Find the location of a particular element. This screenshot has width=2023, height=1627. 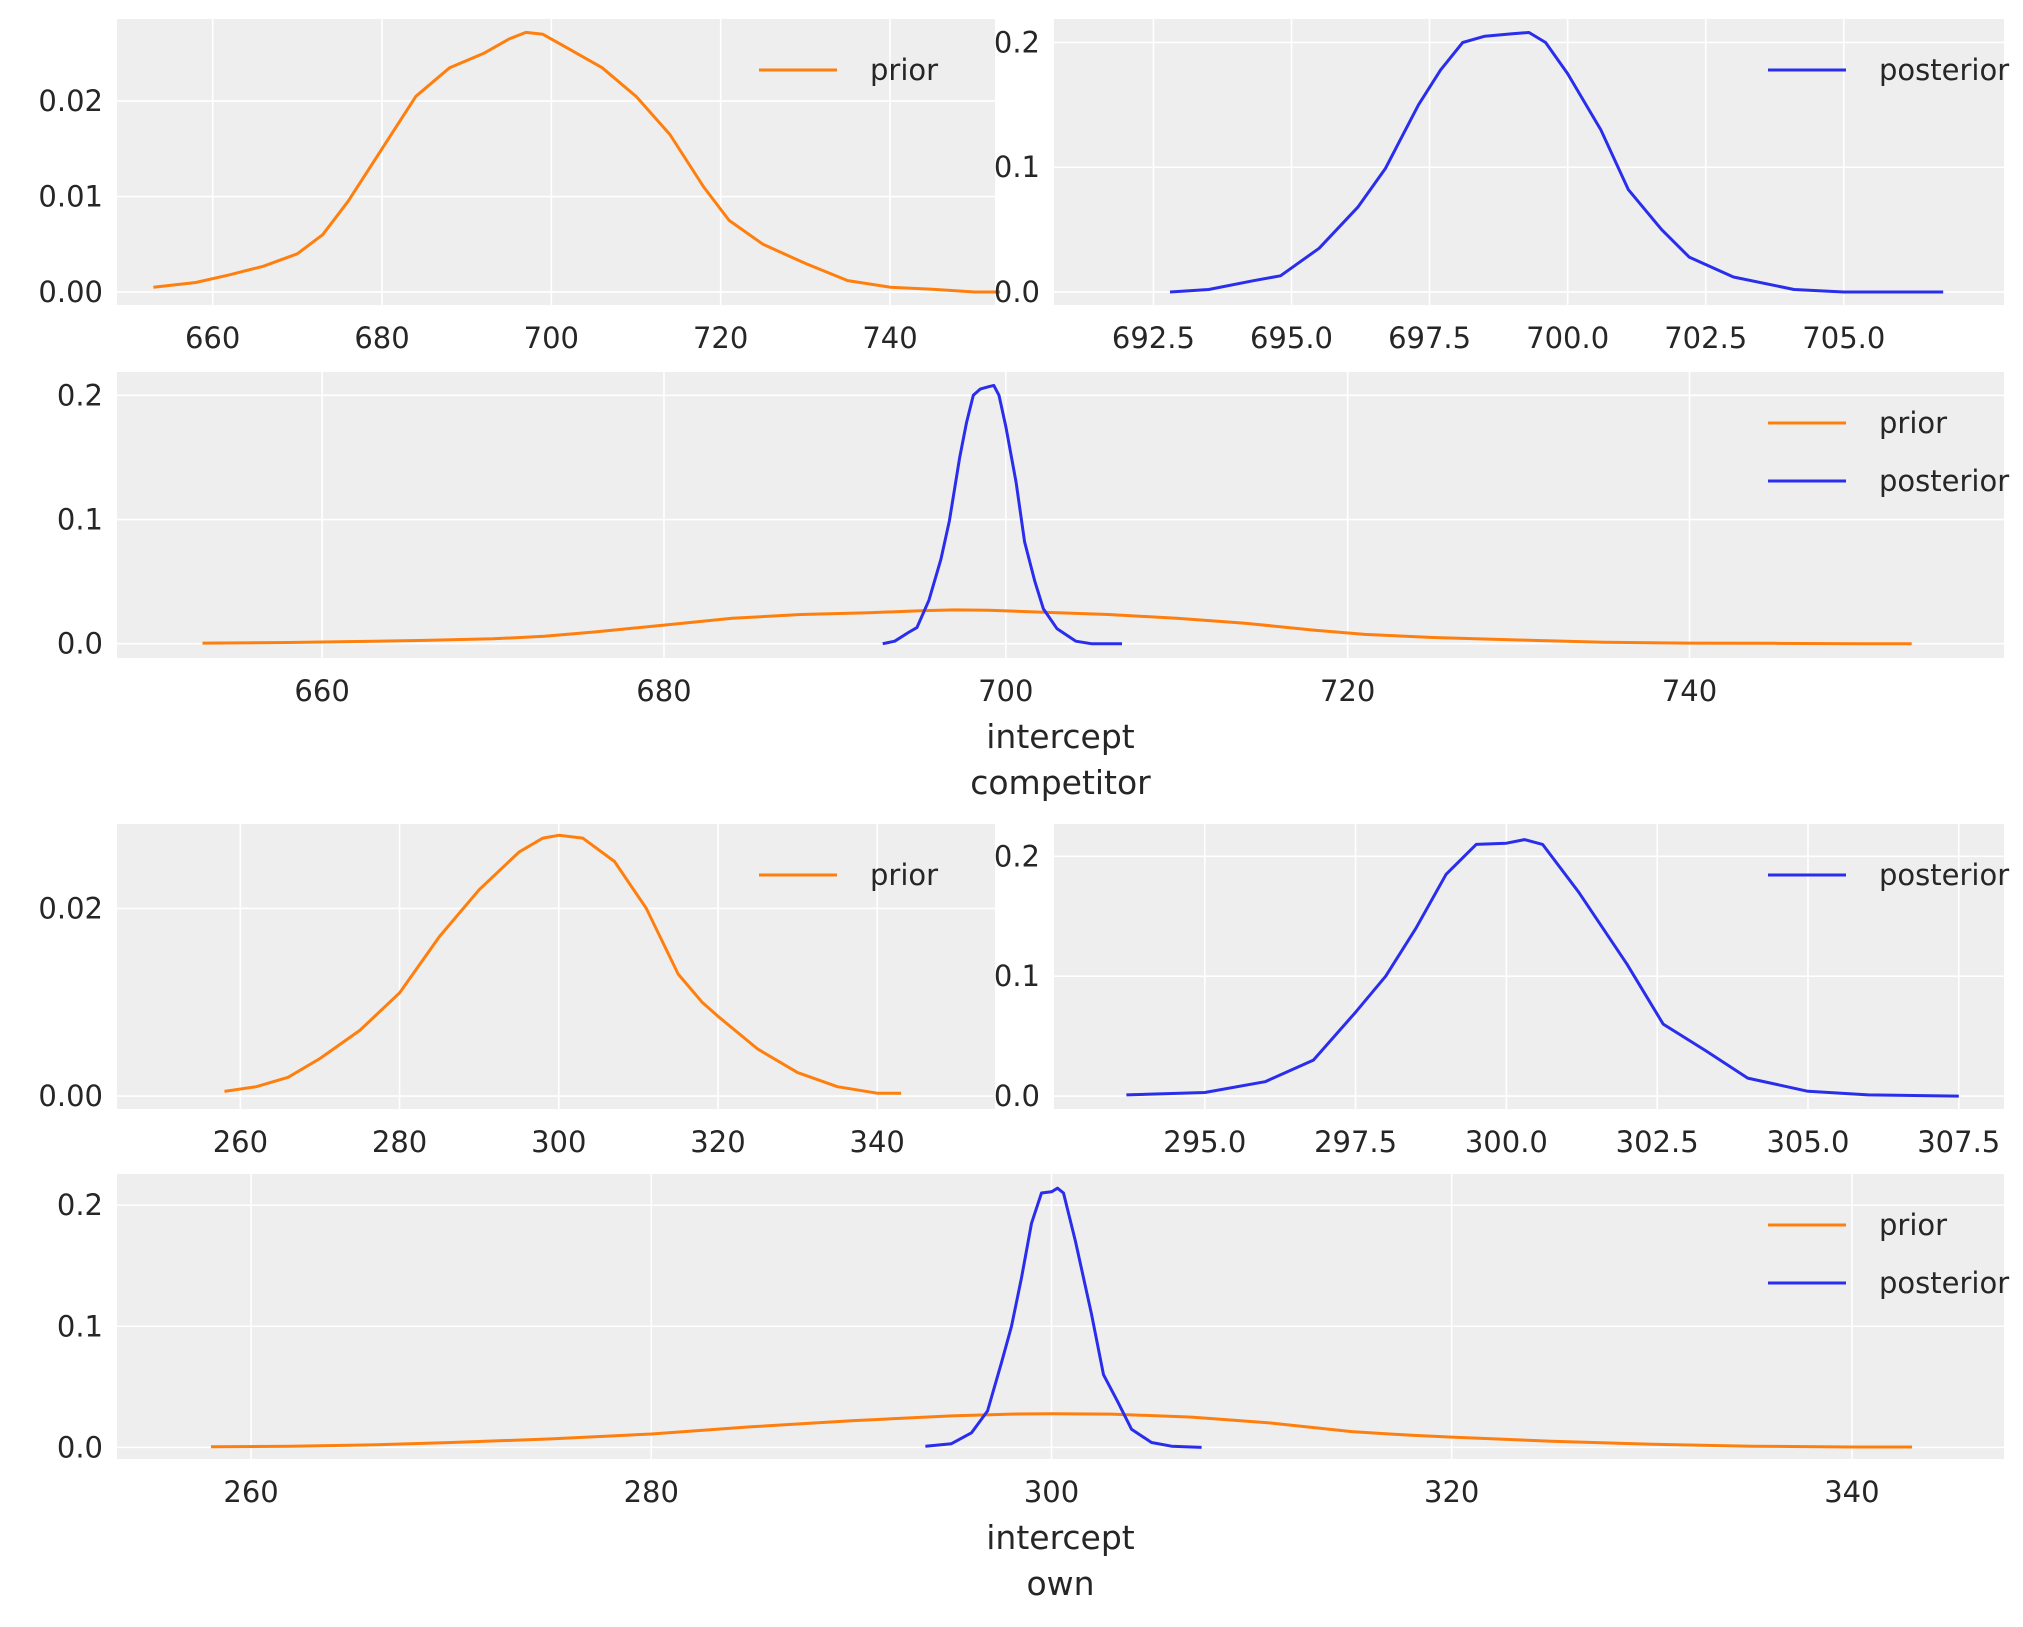

subplot-4: 260 280 300 320 340 0.00 0.02 prior is located at coordinates (516, 991).